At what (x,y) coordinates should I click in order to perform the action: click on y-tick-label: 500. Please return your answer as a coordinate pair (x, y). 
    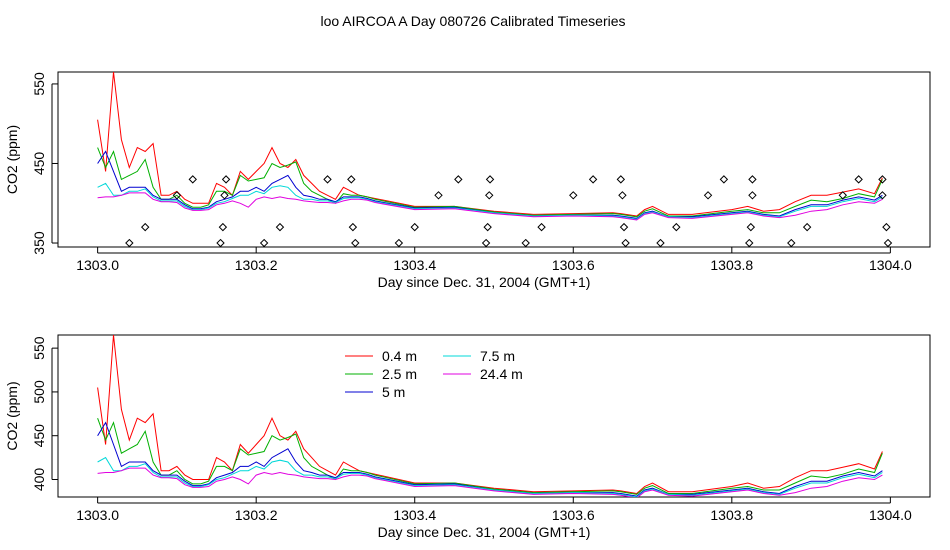
    Looking at the image, I should click on (39, 392).